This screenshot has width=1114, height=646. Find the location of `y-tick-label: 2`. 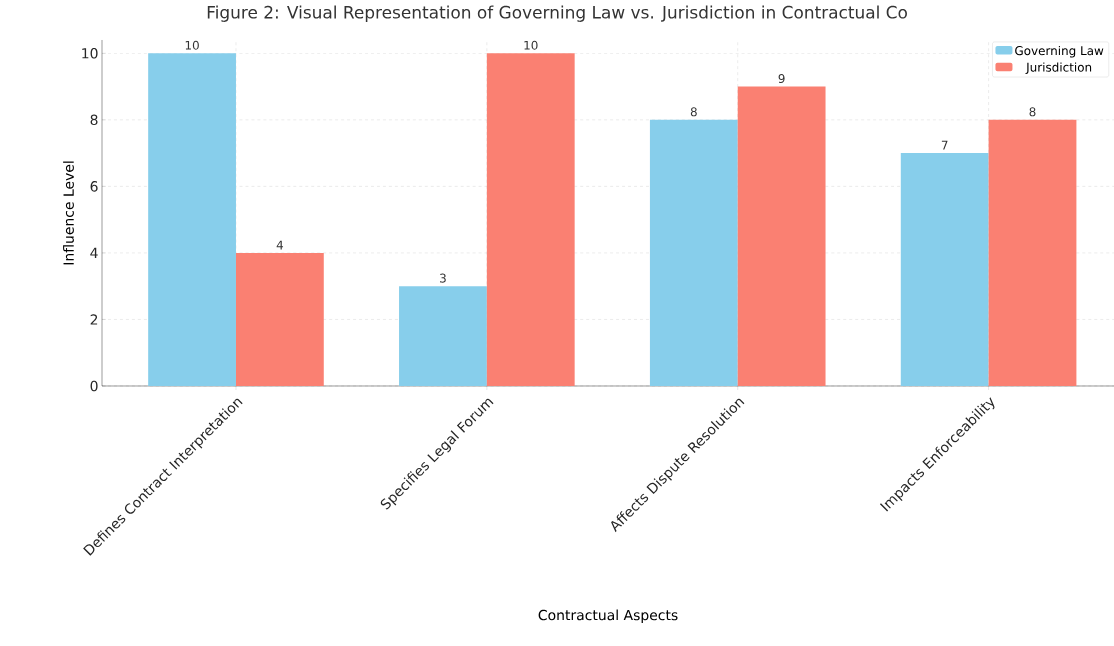

y-tick-label: 2 is located at coordinates (94, 319).